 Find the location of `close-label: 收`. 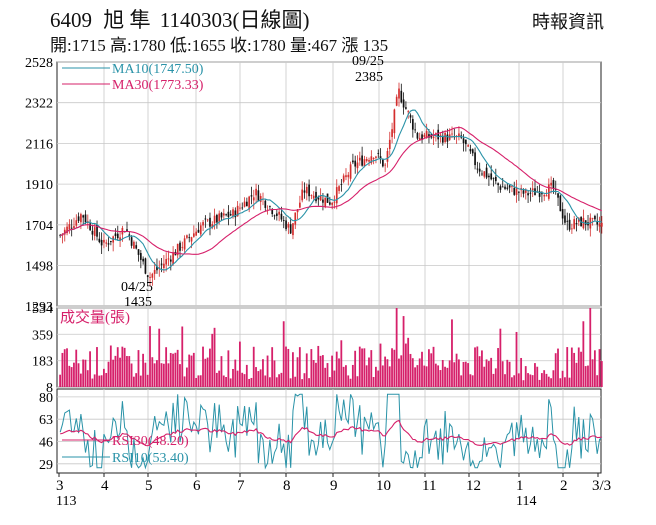

close-label: 收 is located at coordinates (238, 45).